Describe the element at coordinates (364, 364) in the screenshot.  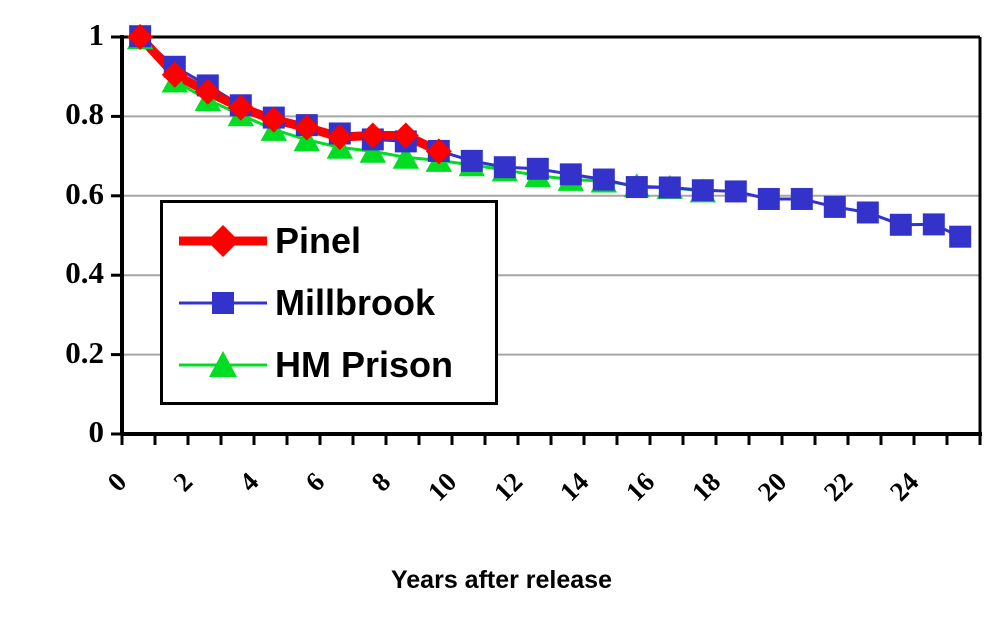
I see `legend-label-hm-prison: HM Prison` at that location.